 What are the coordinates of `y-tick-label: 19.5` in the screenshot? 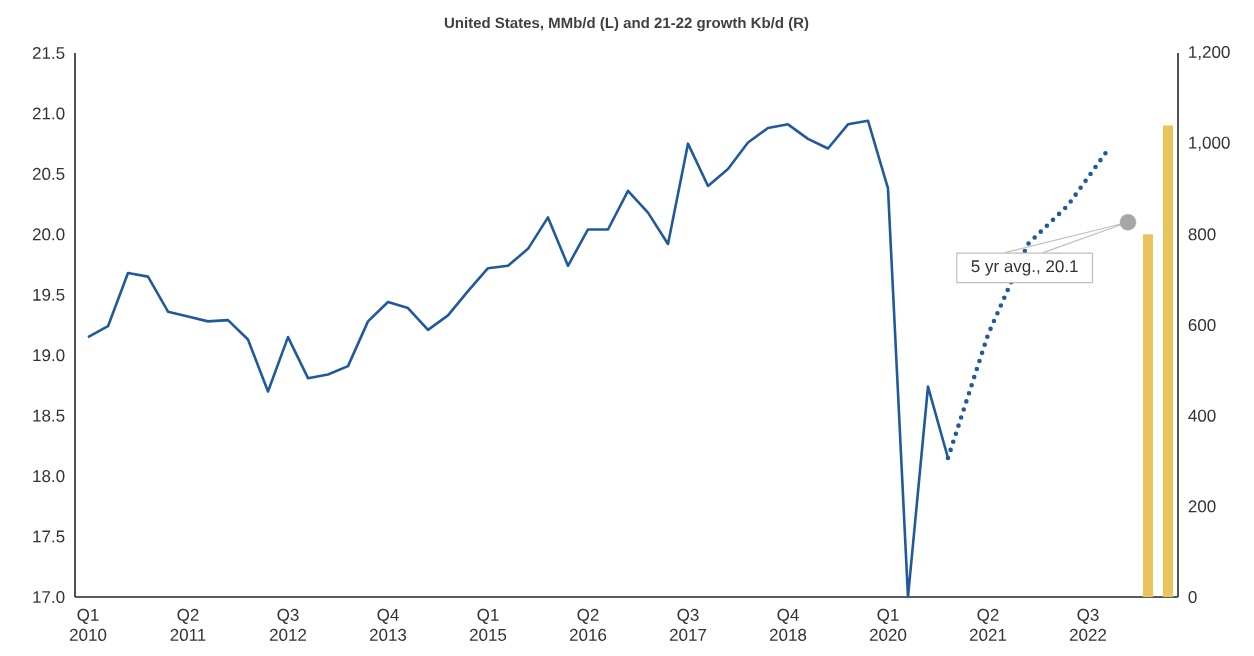 It's located at (49, 294).